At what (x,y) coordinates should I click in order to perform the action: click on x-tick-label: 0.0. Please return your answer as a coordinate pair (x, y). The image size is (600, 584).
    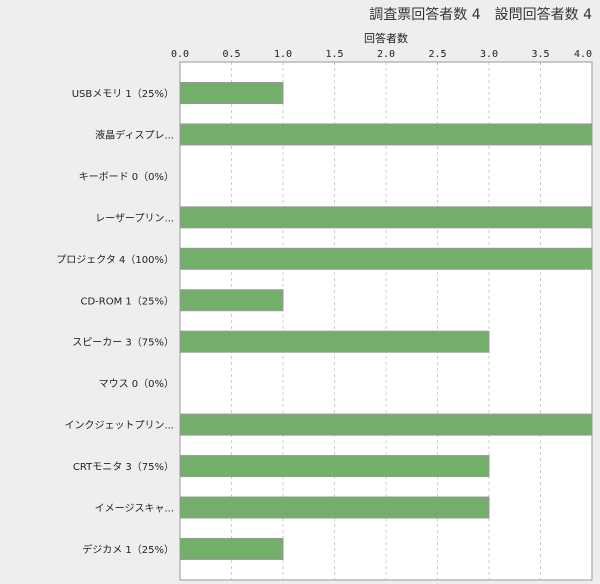
    Looking at the image, I should click on (180, 54).